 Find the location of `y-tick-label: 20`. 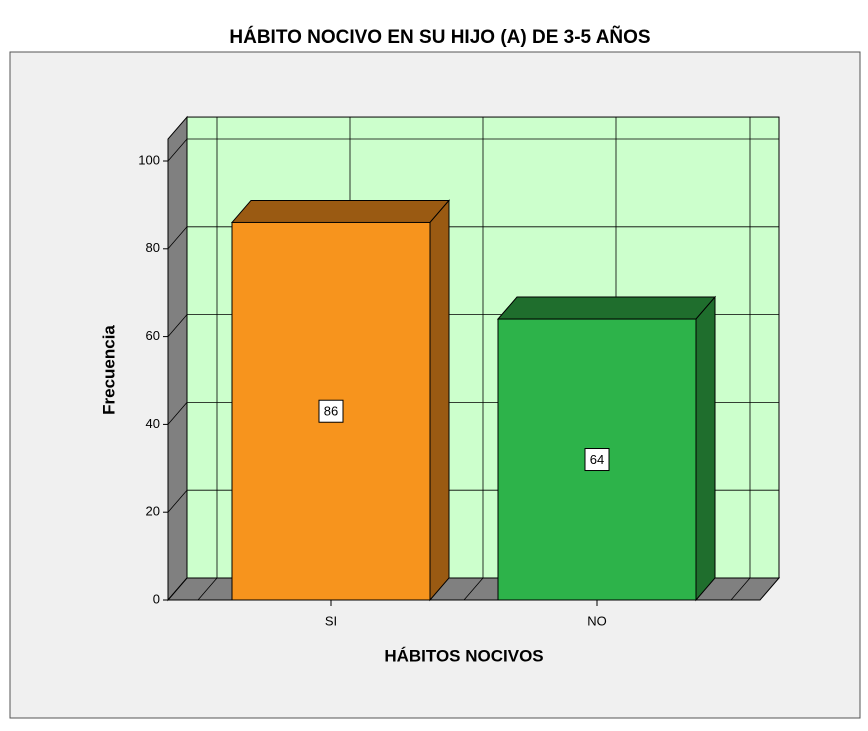

y-tick-label: 20 is located at coordinates (153, 511).